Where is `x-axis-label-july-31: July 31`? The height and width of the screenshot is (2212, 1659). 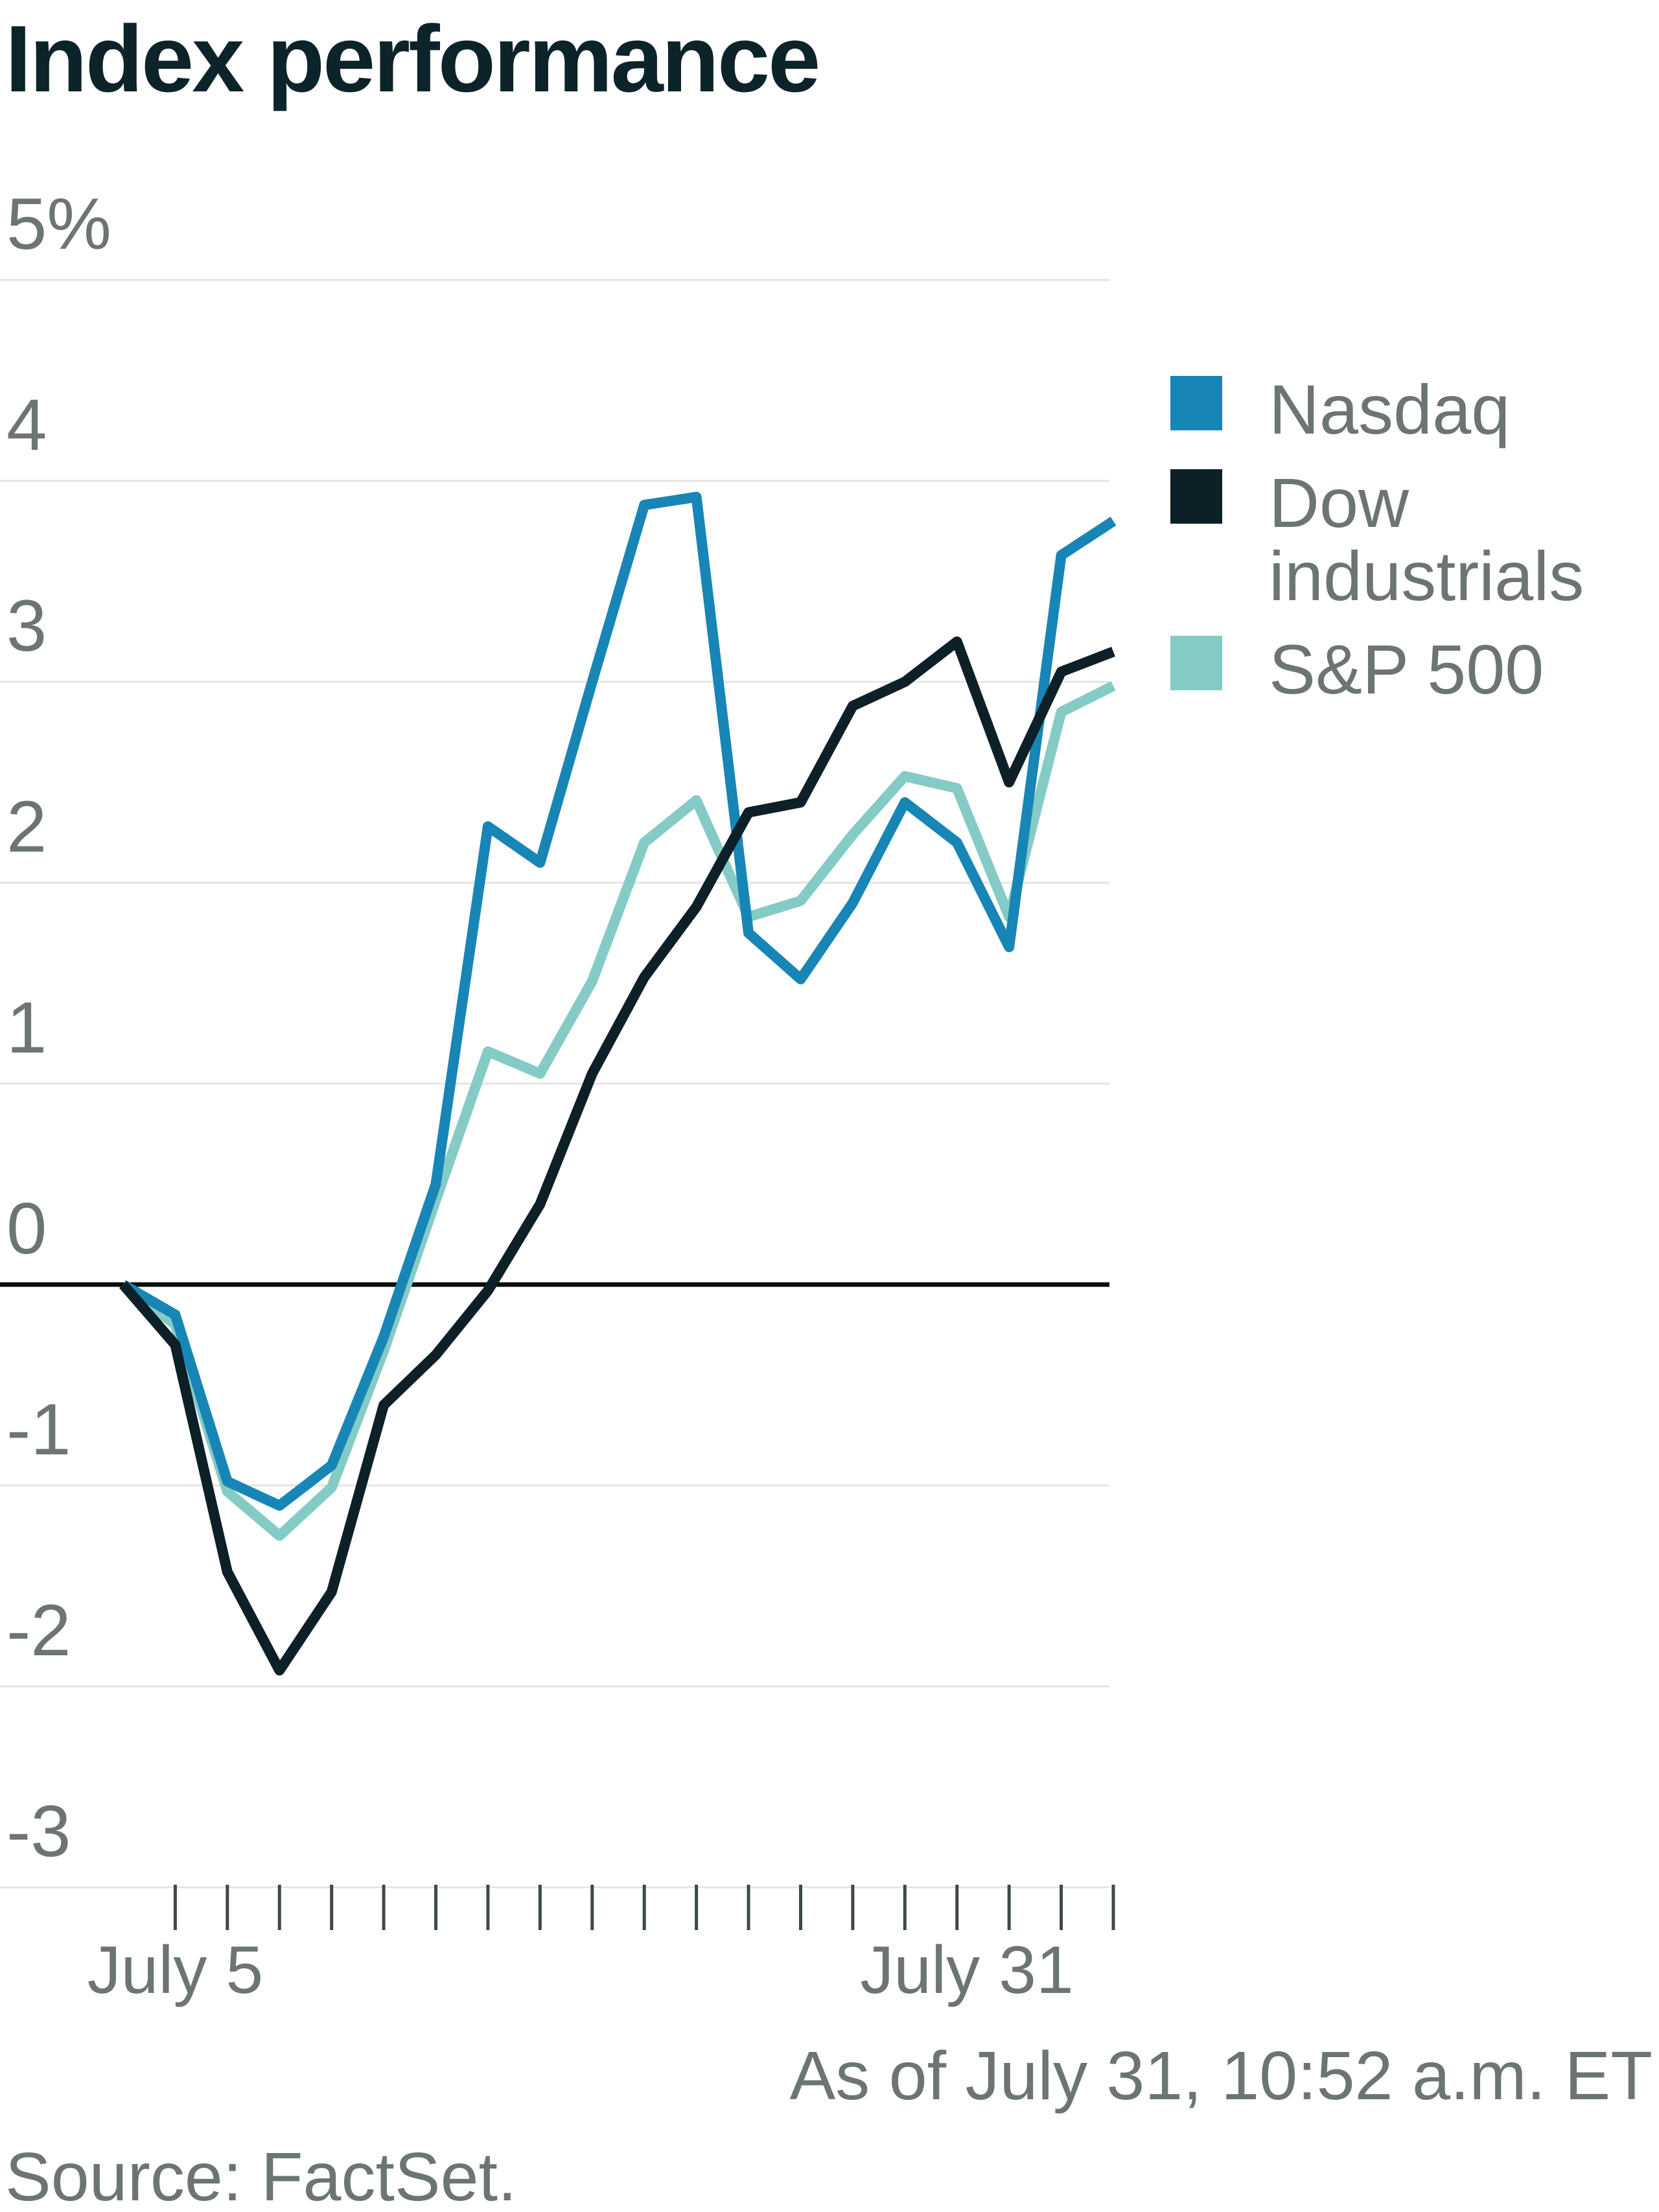 x-axis-label-july-31: July 31 is located at coordinates (967, 1970).